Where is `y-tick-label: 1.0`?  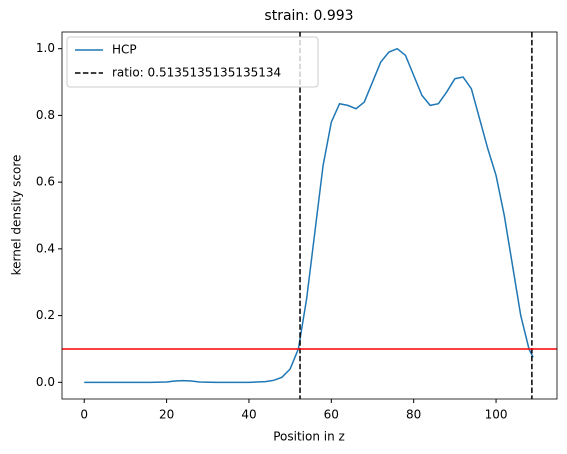
y-tick-label: 1.0 is located at coordinates (45, 48).